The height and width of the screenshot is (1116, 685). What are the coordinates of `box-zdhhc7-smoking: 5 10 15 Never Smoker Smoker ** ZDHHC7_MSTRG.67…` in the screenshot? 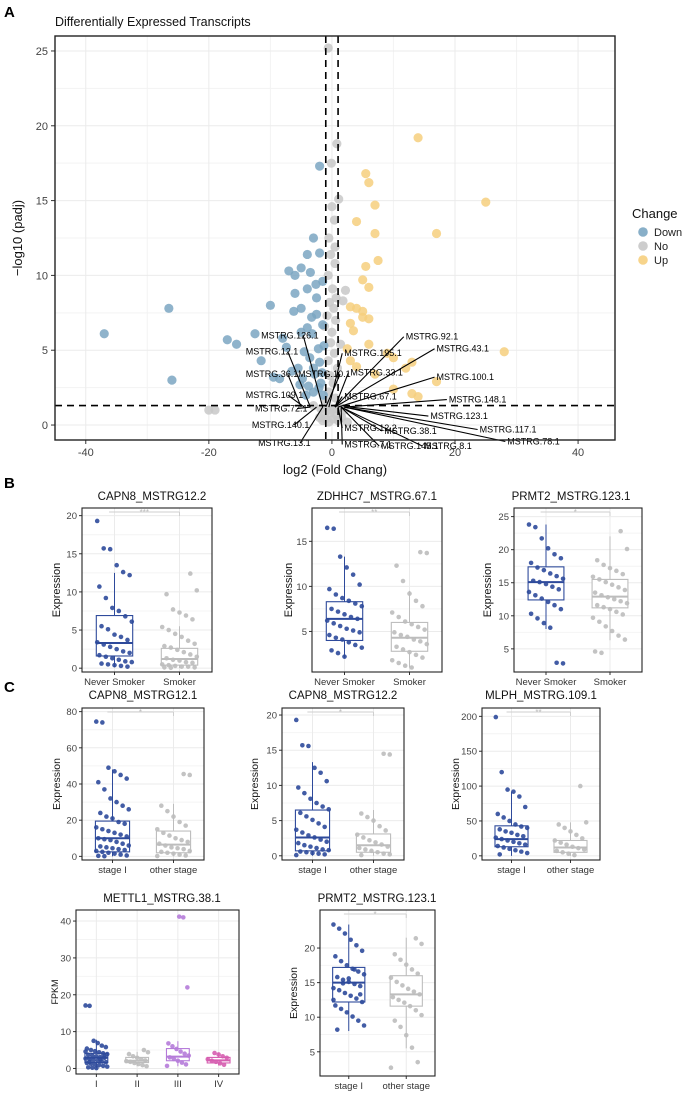 It's located at (363, 589).